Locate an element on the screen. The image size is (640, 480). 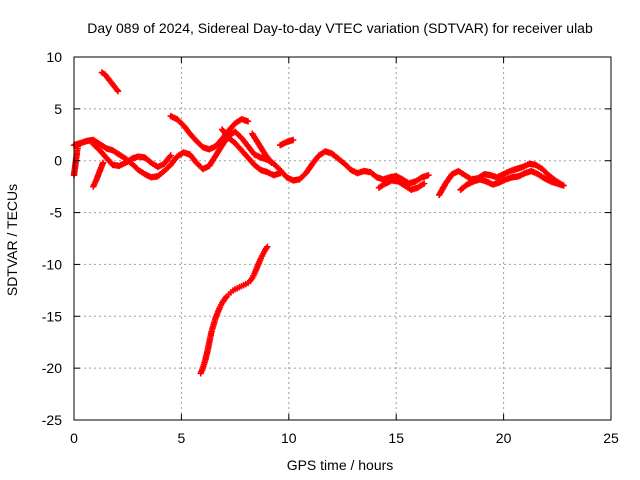
series-track-ridge is located at coordinates (251, 152).